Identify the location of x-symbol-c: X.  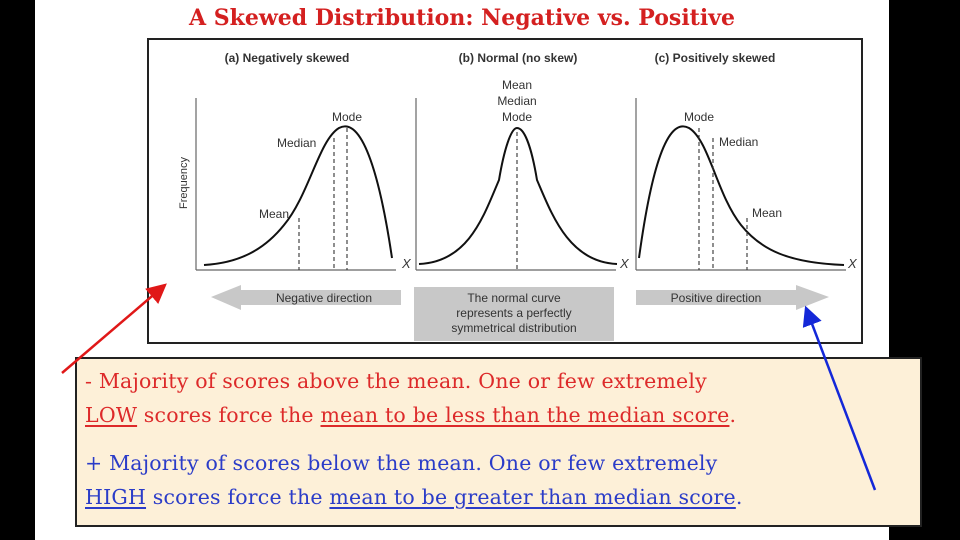
(852, 263).